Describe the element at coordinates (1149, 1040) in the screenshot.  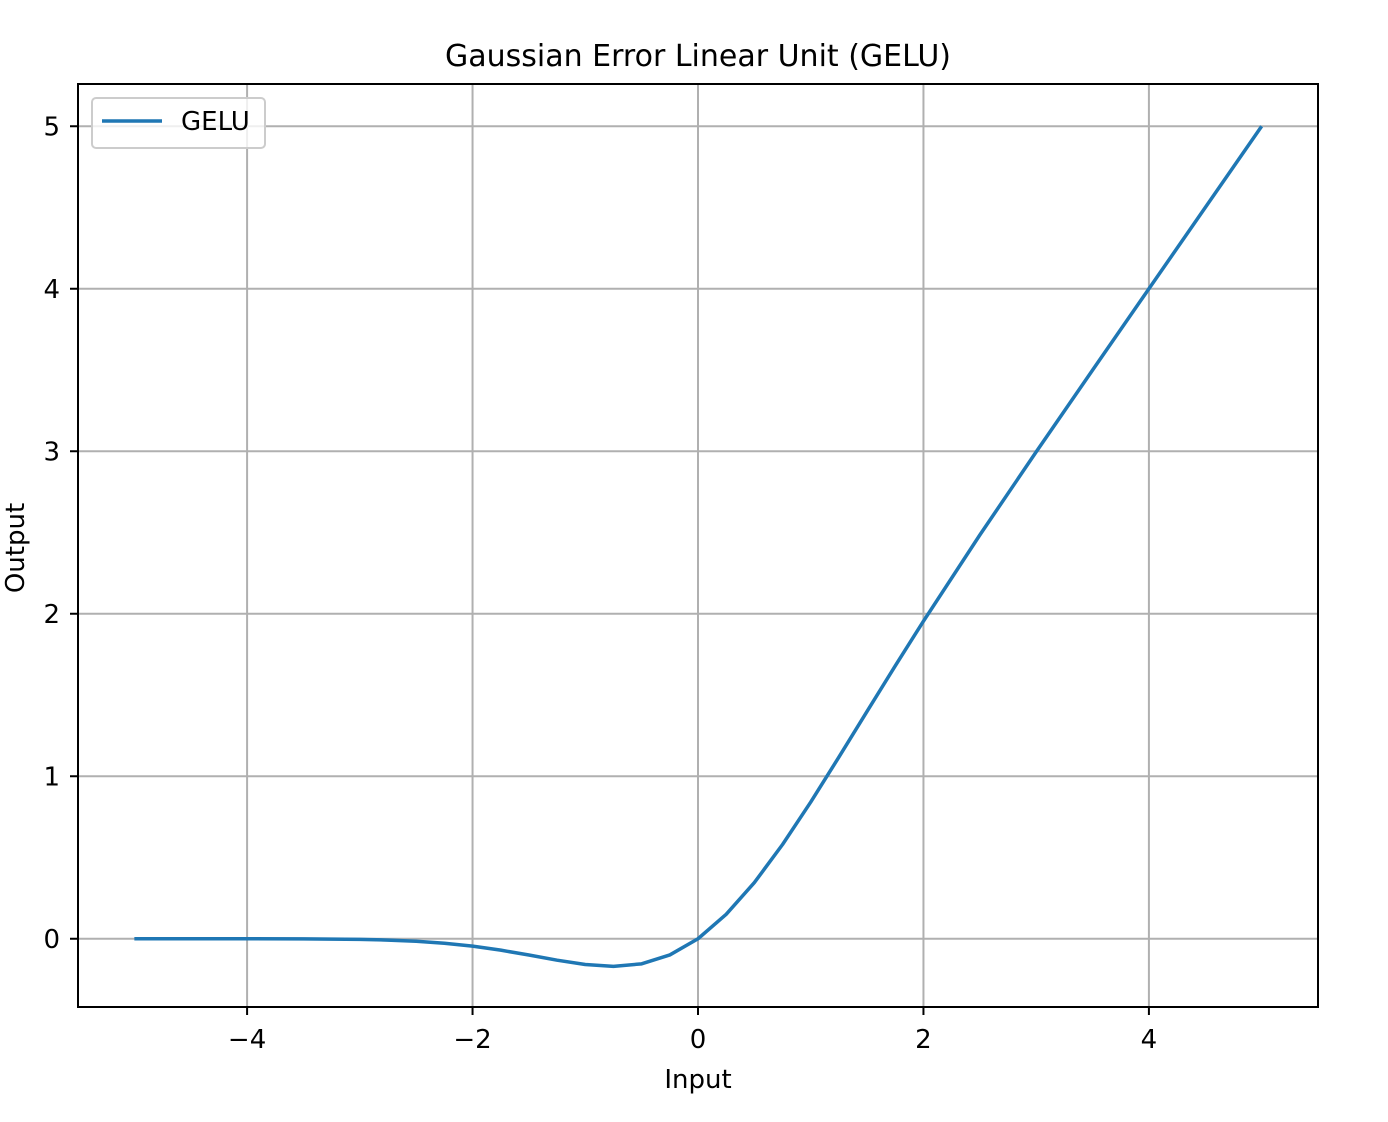
I see `x-tick-label: 4` at that location.